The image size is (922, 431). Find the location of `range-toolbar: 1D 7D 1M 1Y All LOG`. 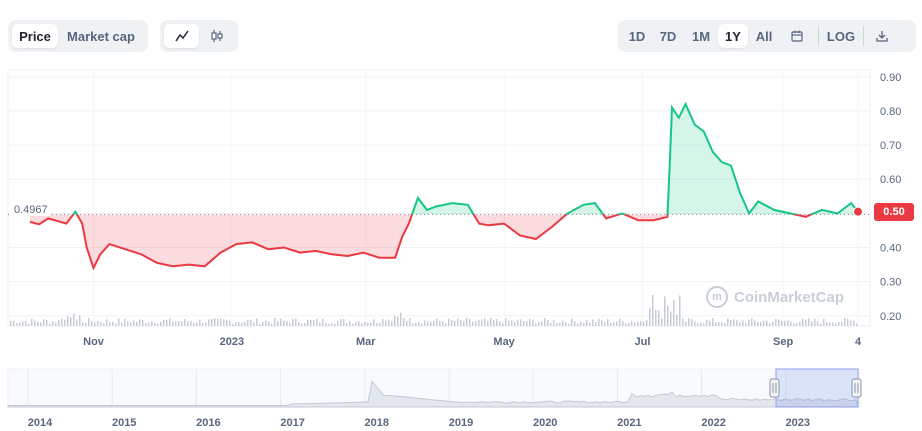

range-toolbar: 1D 7D 1M 1Y All LOG is located at coordinates (767, 36).